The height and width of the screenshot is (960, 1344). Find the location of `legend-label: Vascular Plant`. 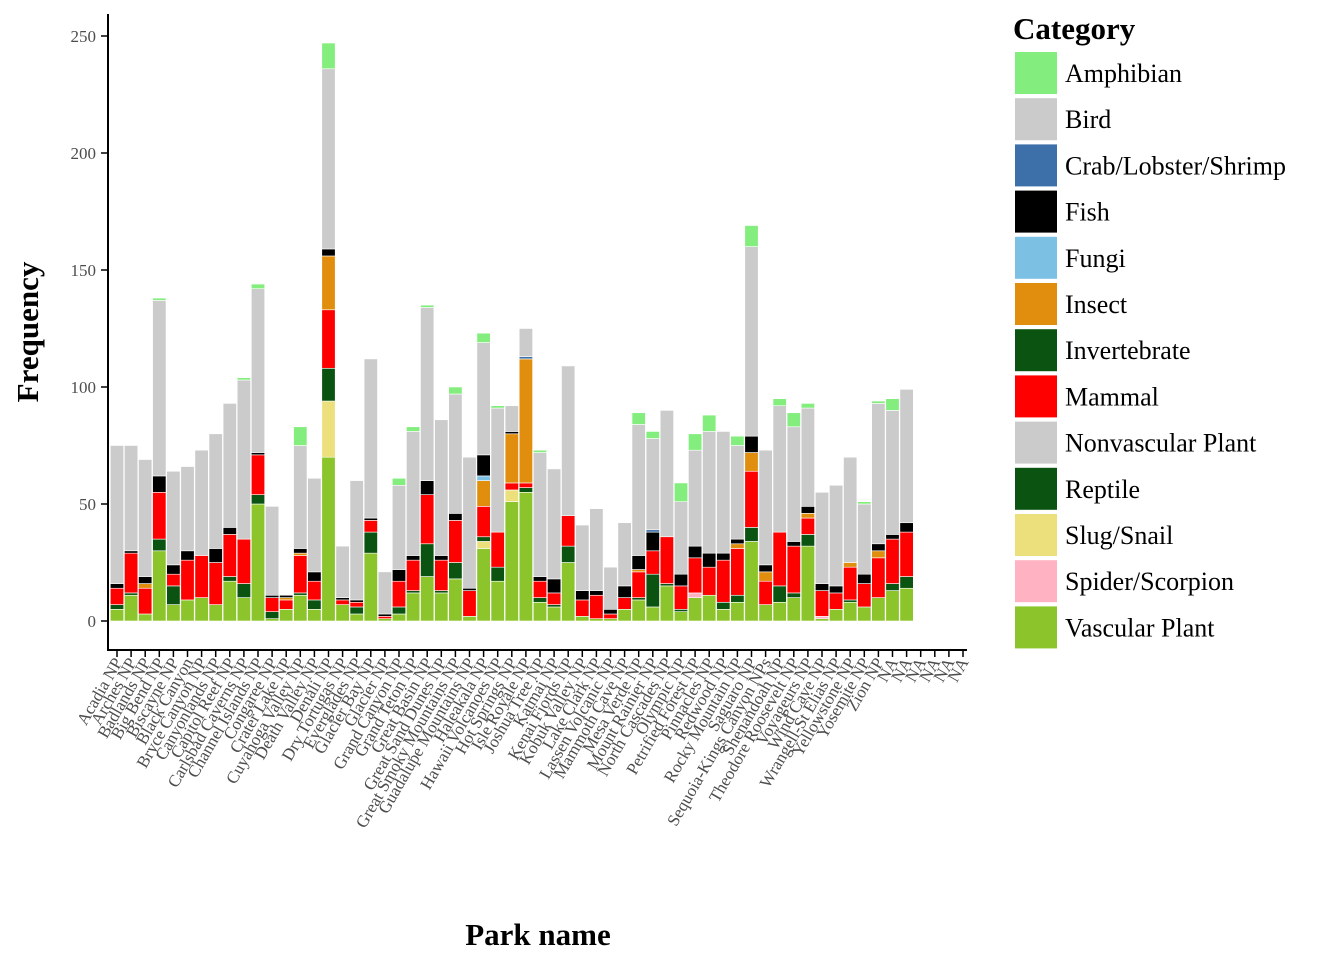

legend-label: Vascular Plant is located at coordinates (1140, 627).